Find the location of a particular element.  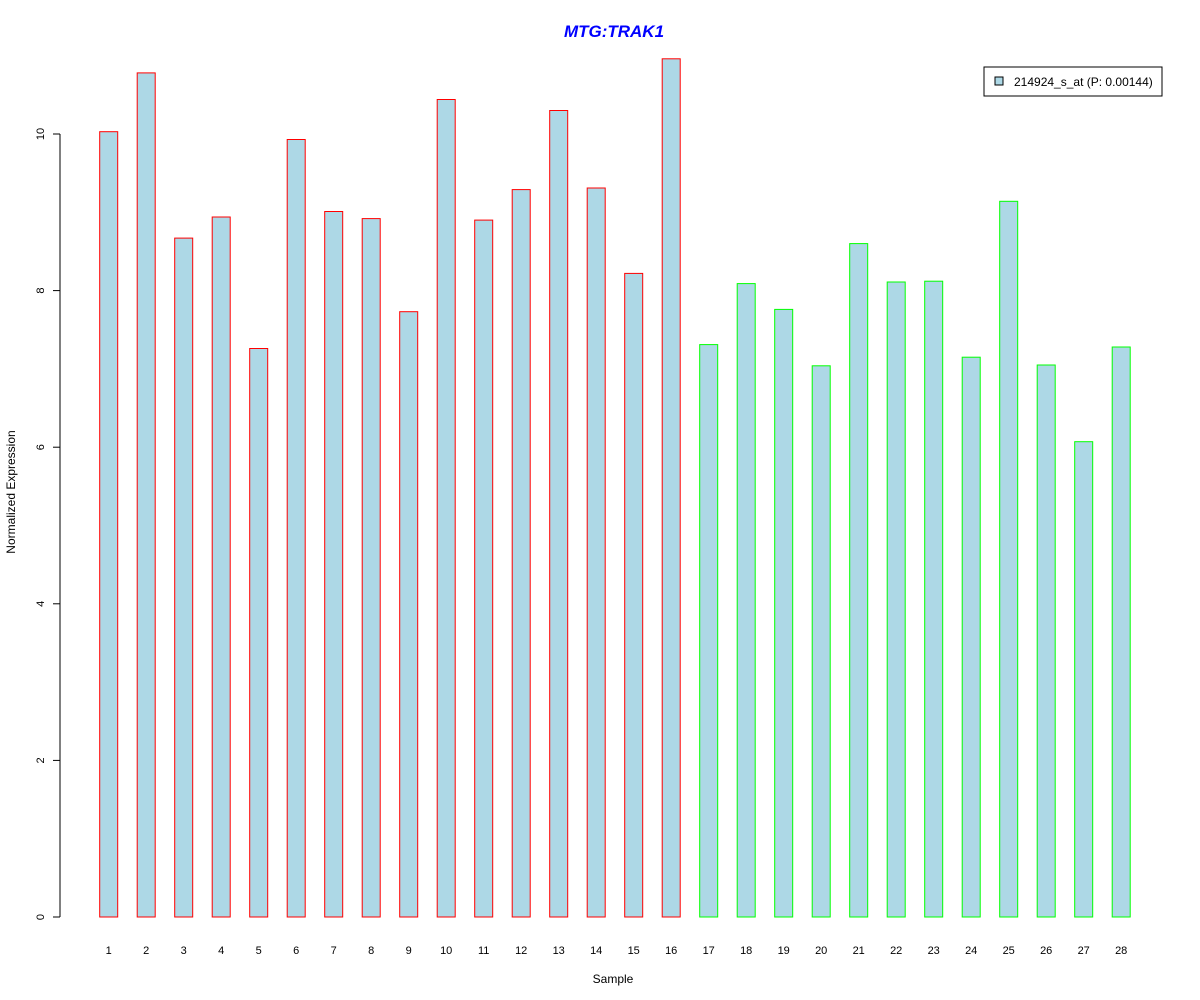

x-tick-label: 18 is located at coordinates (746, 951).